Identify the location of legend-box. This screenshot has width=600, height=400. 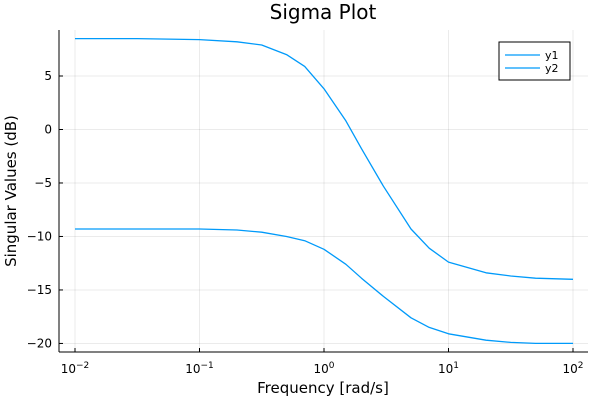
(534, 61).